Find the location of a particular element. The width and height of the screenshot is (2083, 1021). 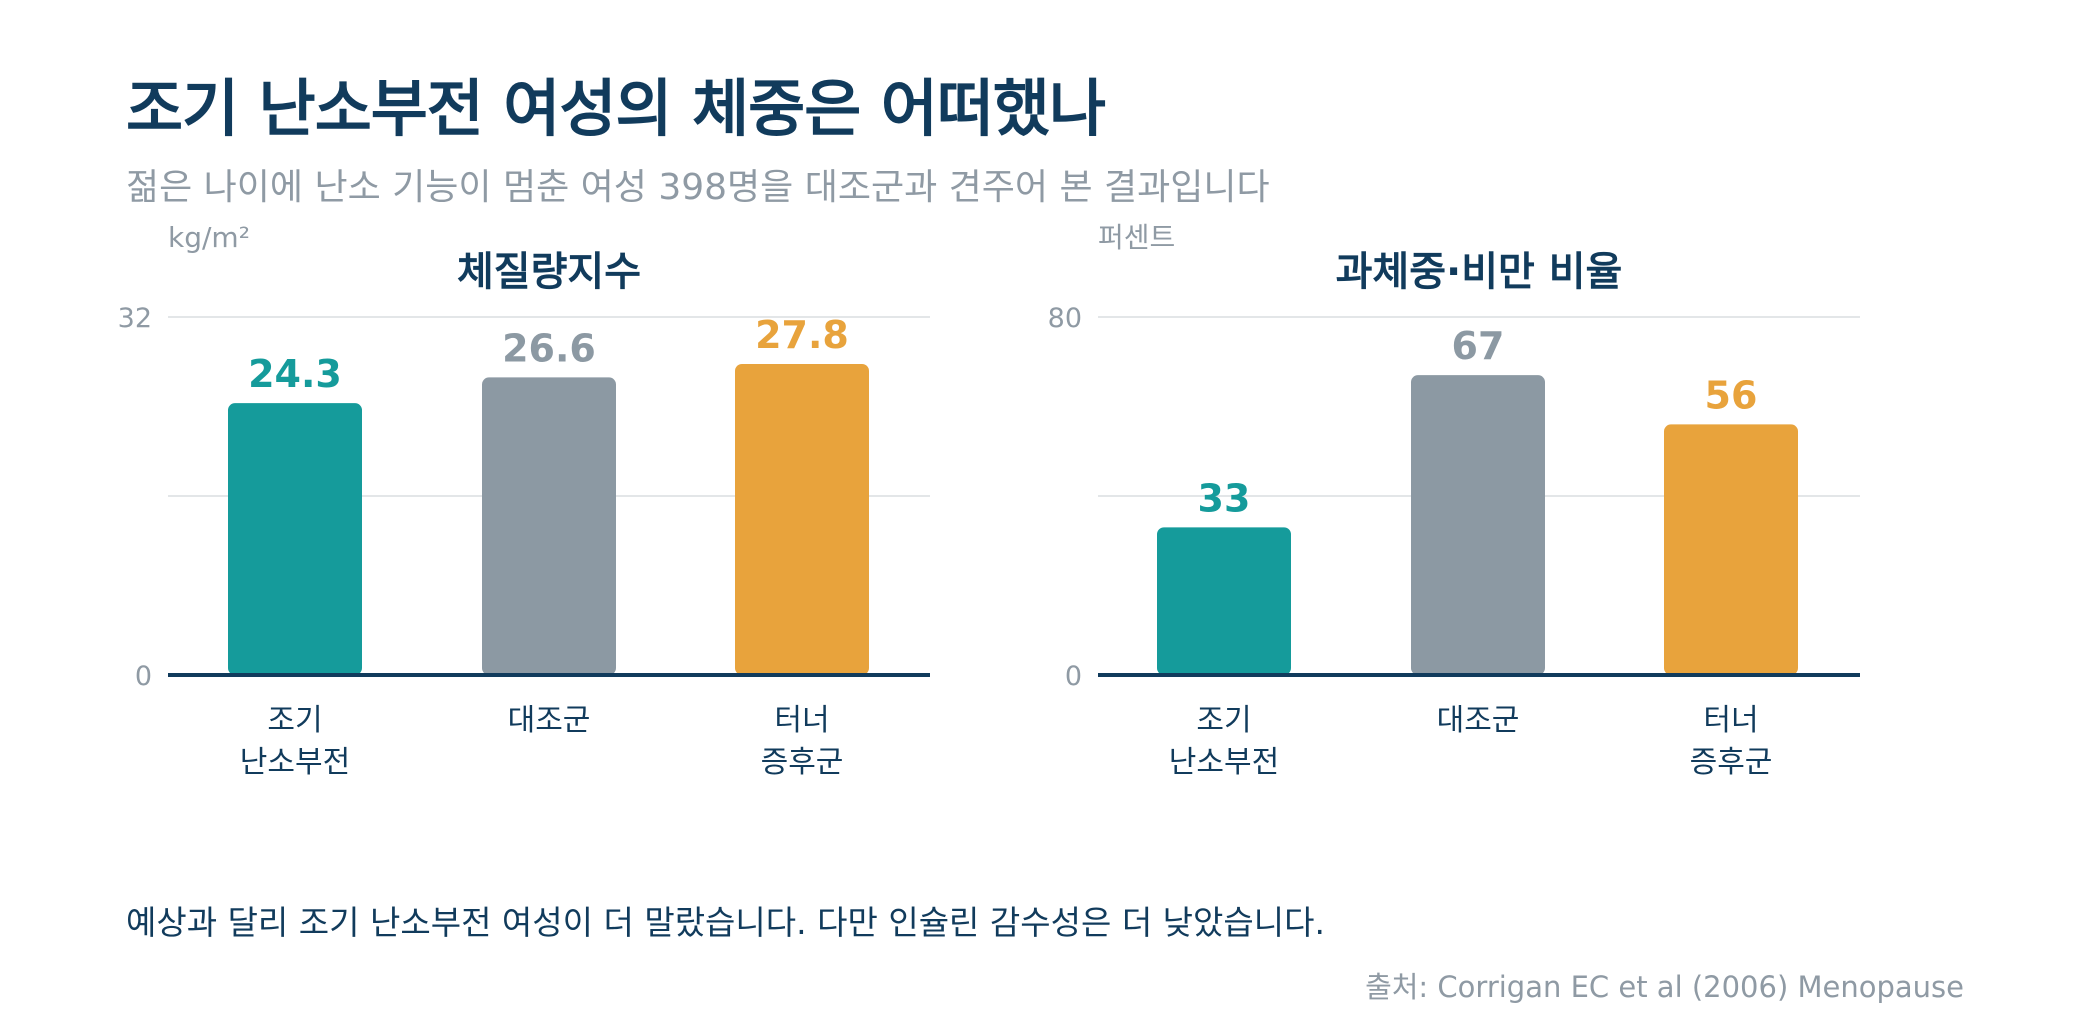

chart-2-category-label-3: 터너 is located at coordinates (1730, 720).